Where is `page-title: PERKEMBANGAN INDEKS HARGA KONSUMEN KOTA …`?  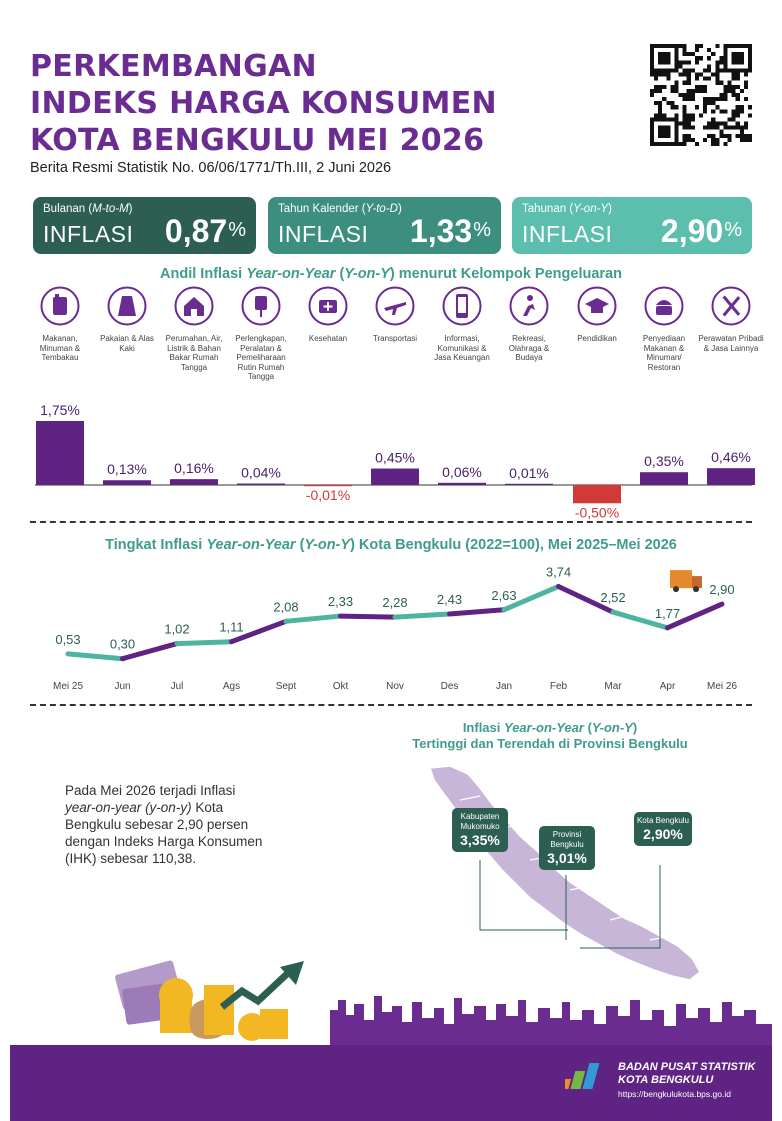 page-title: PERKEMBANGAN INDEKS HARGA KONSUMEN KOTA … is located at coordinates (310, 103).